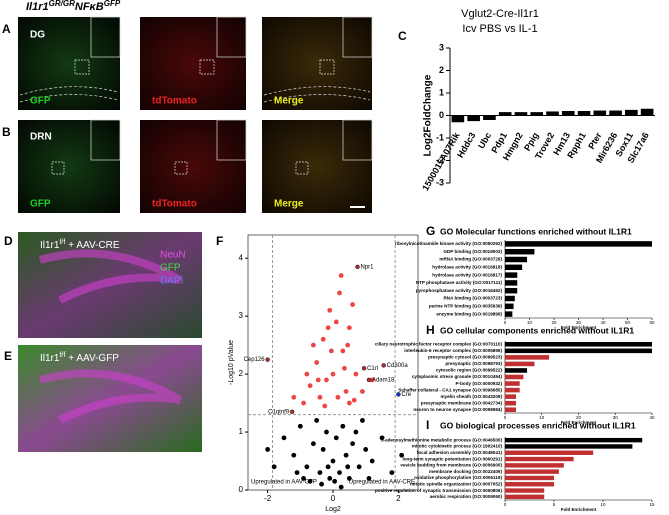 This screenshot has width=669, height=515. I want to click on svg-text:Il1r1f/f+ AAV-GFP: Il1r1f/f + AAV-GFP, so click(79, 358).